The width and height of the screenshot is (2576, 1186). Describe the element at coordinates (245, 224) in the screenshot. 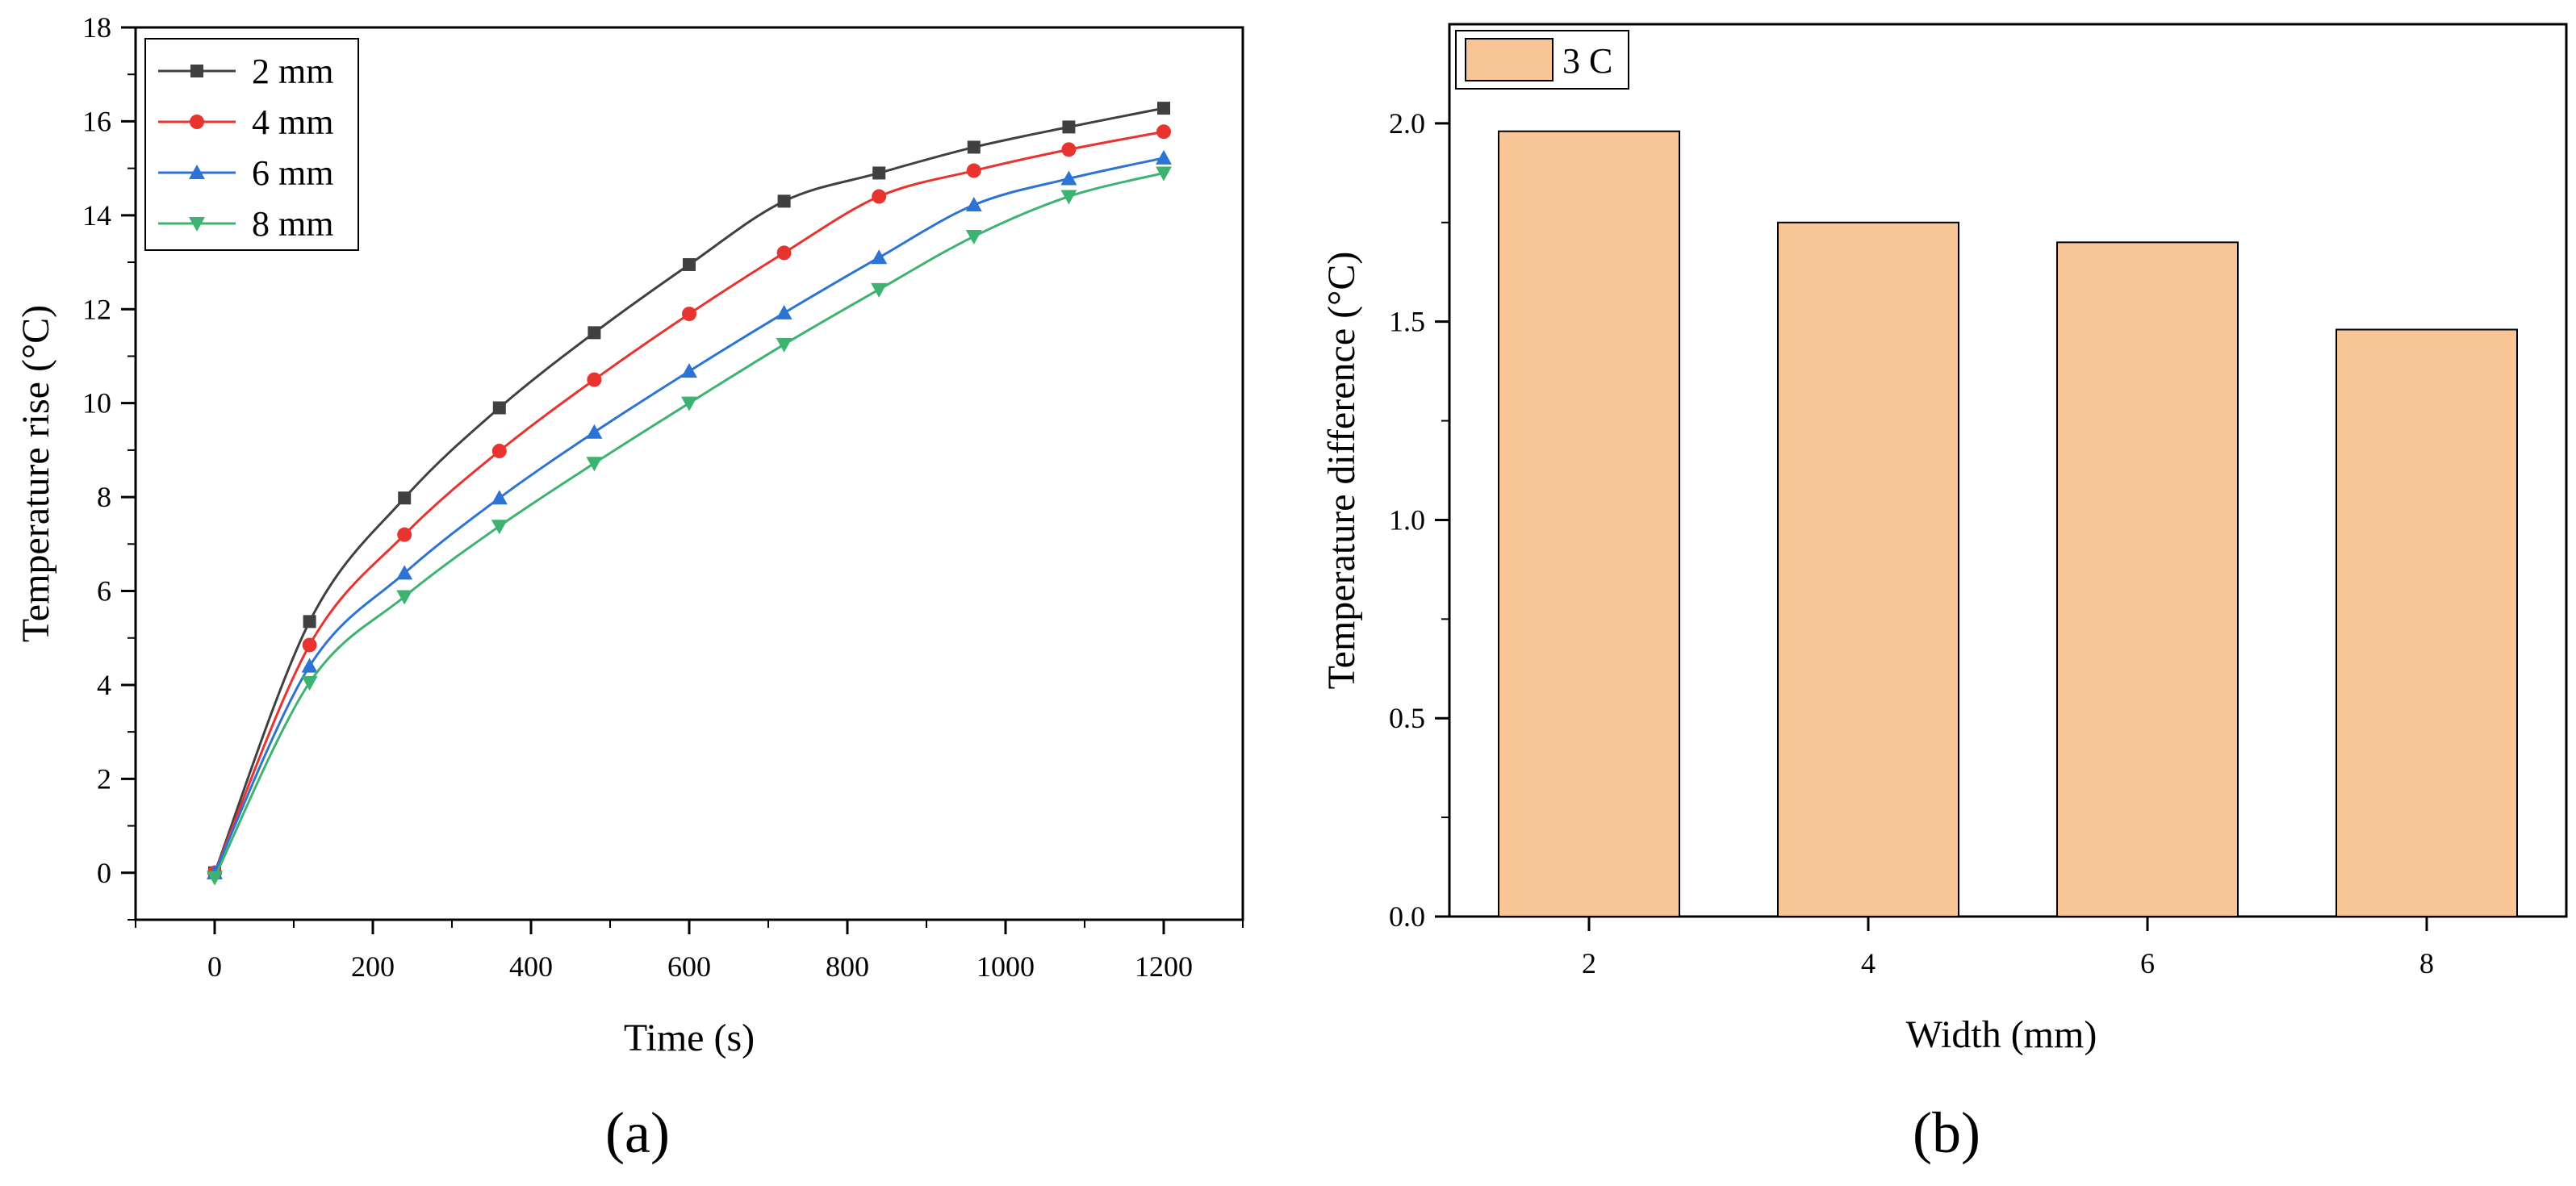

I see `a-legend-item: 8 mm` at that location.